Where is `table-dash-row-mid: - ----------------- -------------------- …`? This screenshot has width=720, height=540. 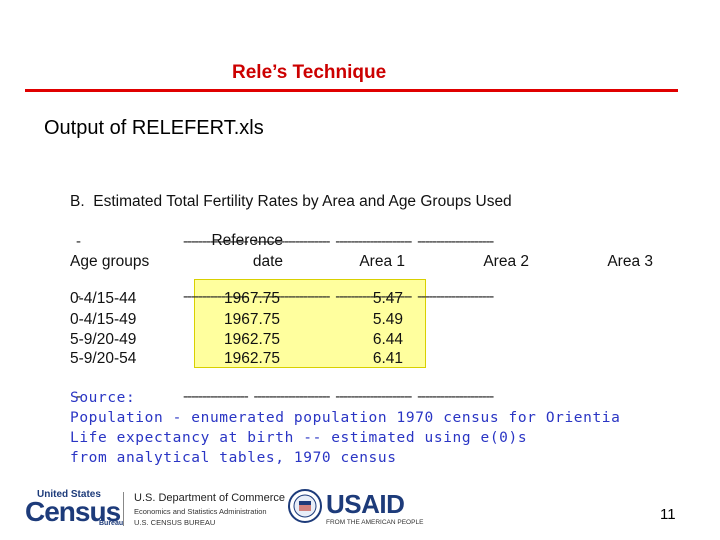 table-dash-row-mid: - ----------------- -------------------- … is located at coordinates (282, 288).